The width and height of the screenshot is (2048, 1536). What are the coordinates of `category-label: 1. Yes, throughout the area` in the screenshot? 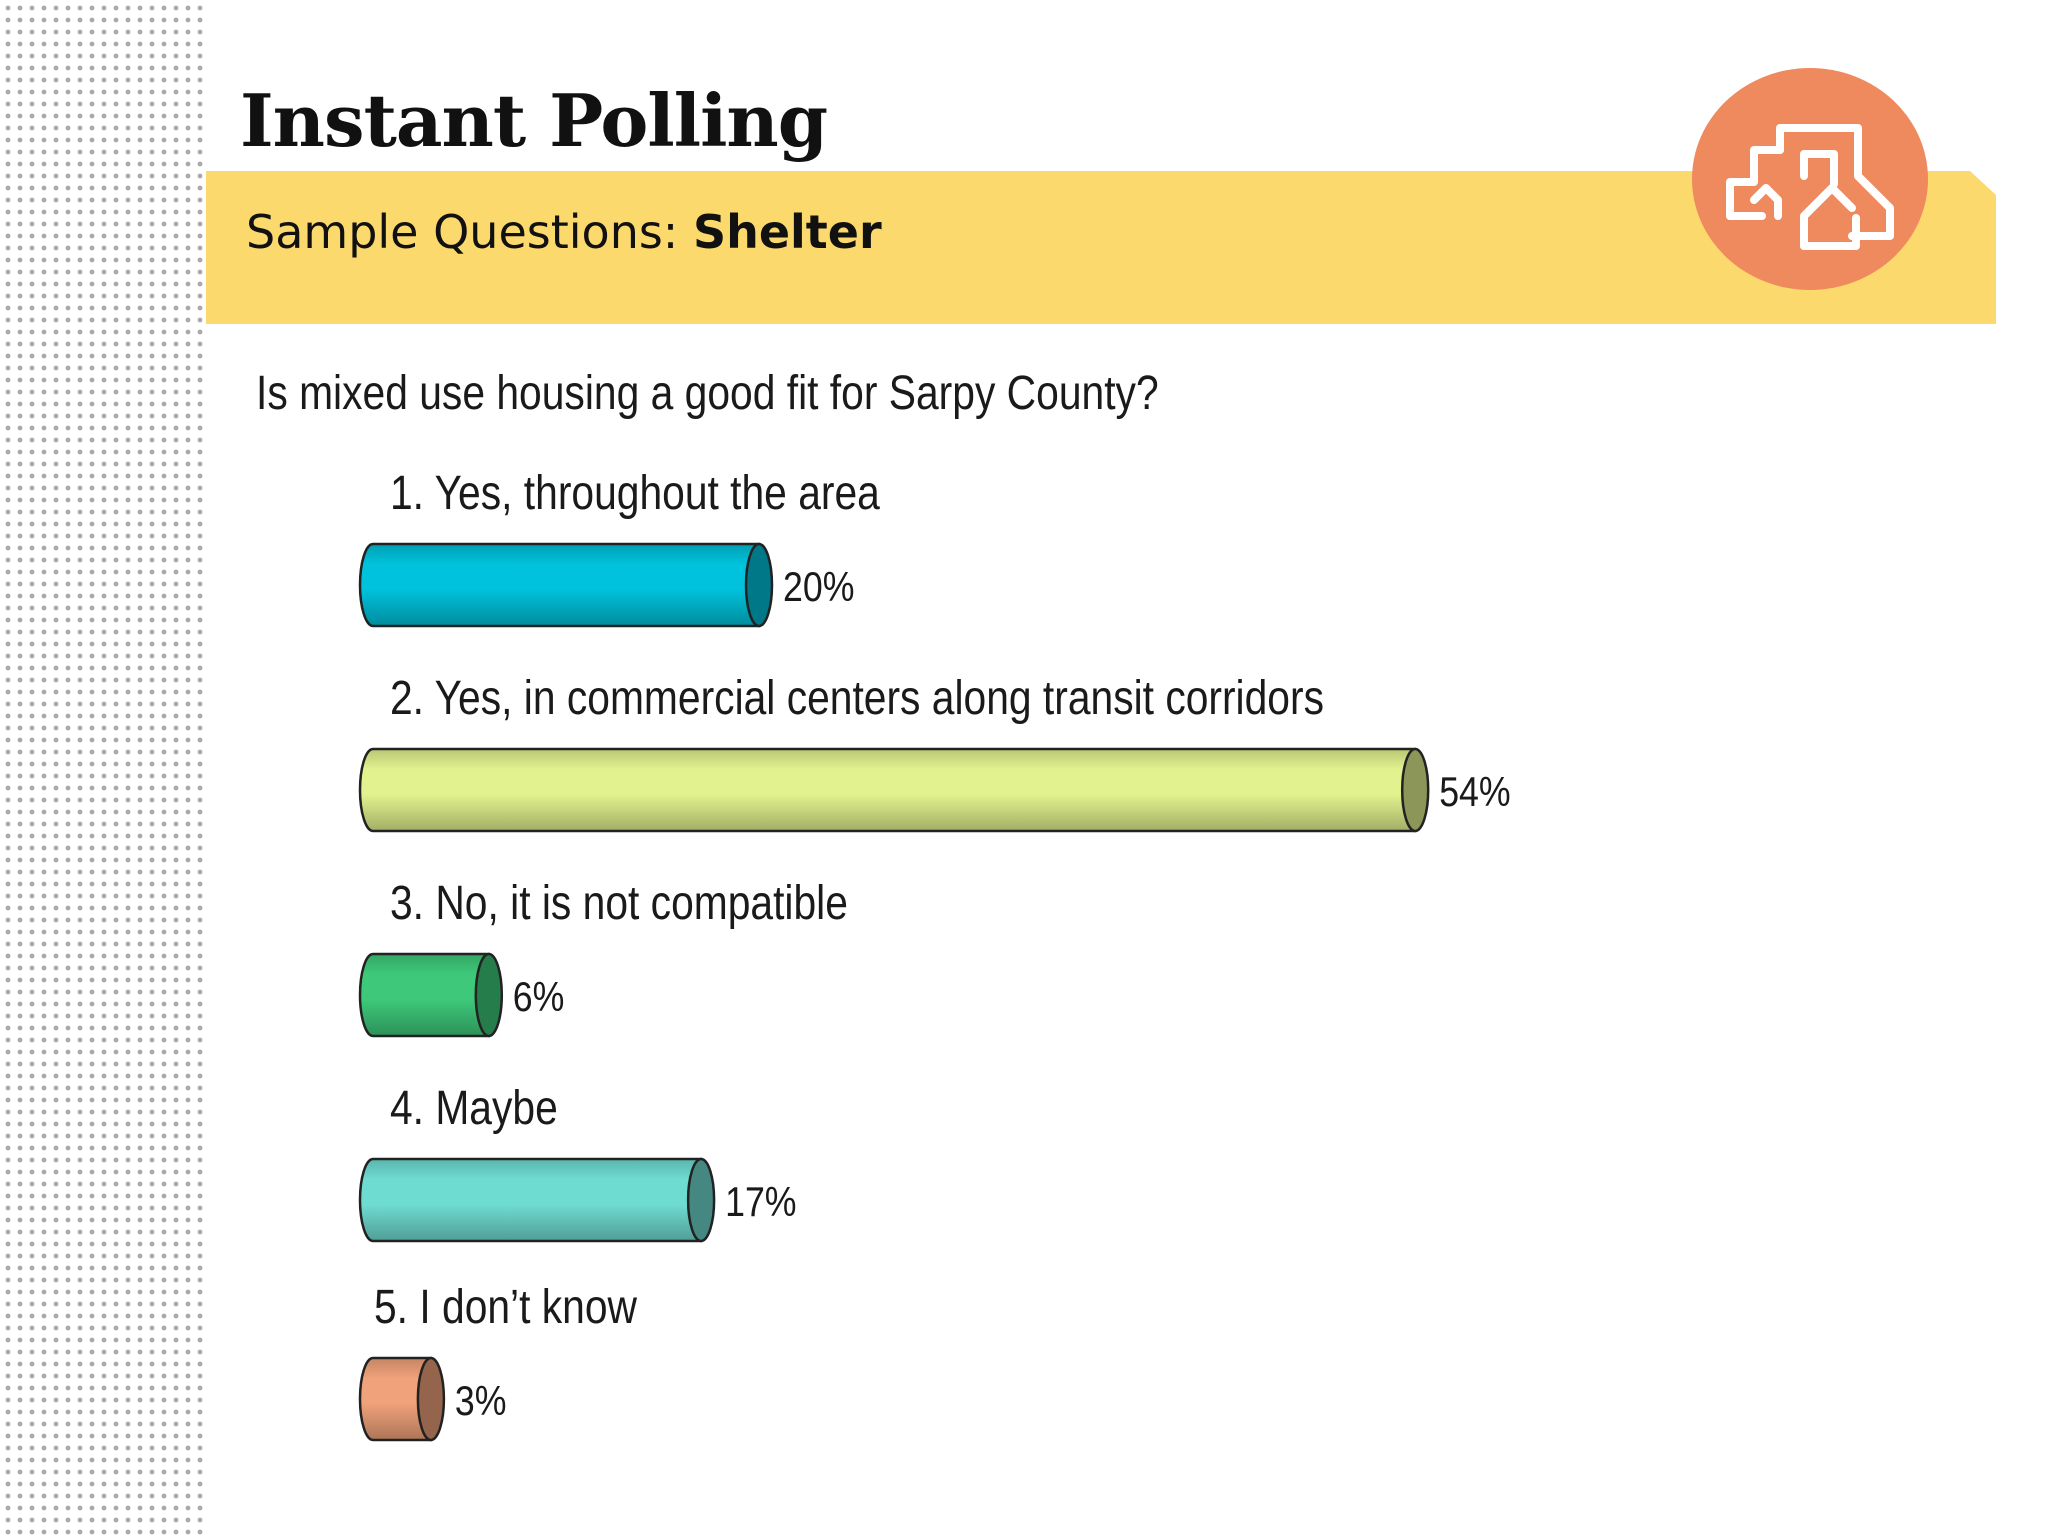 It's located at (635, 493).